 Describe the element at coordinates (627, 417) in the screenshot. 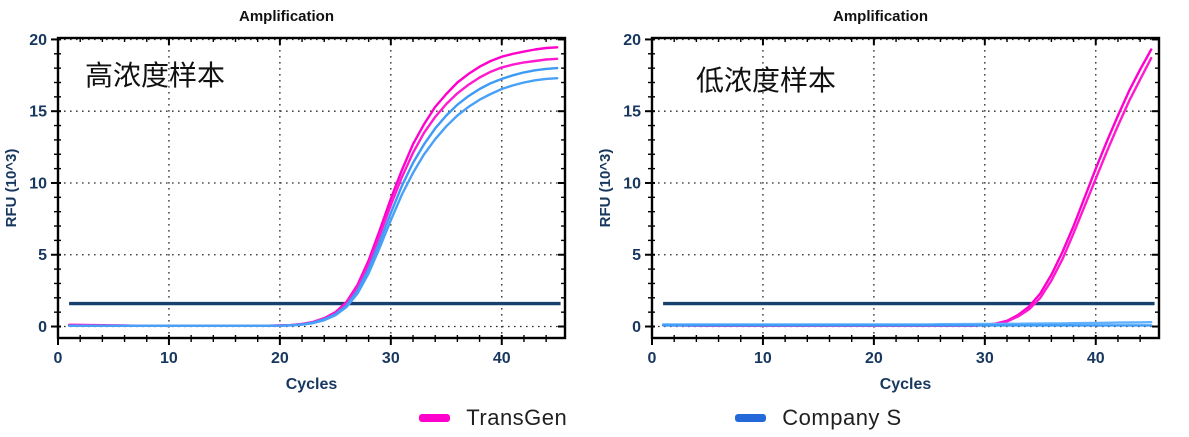

I see `legend: TransGen Company S` at that location.